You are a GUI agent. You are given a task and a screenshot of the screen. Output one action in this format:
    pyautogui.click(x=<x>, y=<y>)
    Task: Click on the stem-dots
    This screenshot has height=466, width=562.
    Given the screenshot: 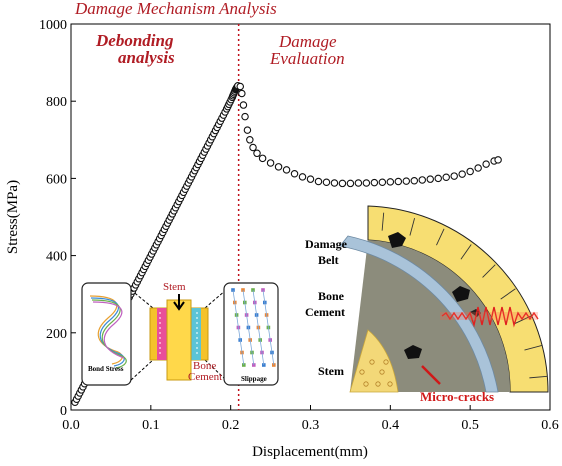 What is the action you would take?
    pyautogui.click(x=376, y=373)
    